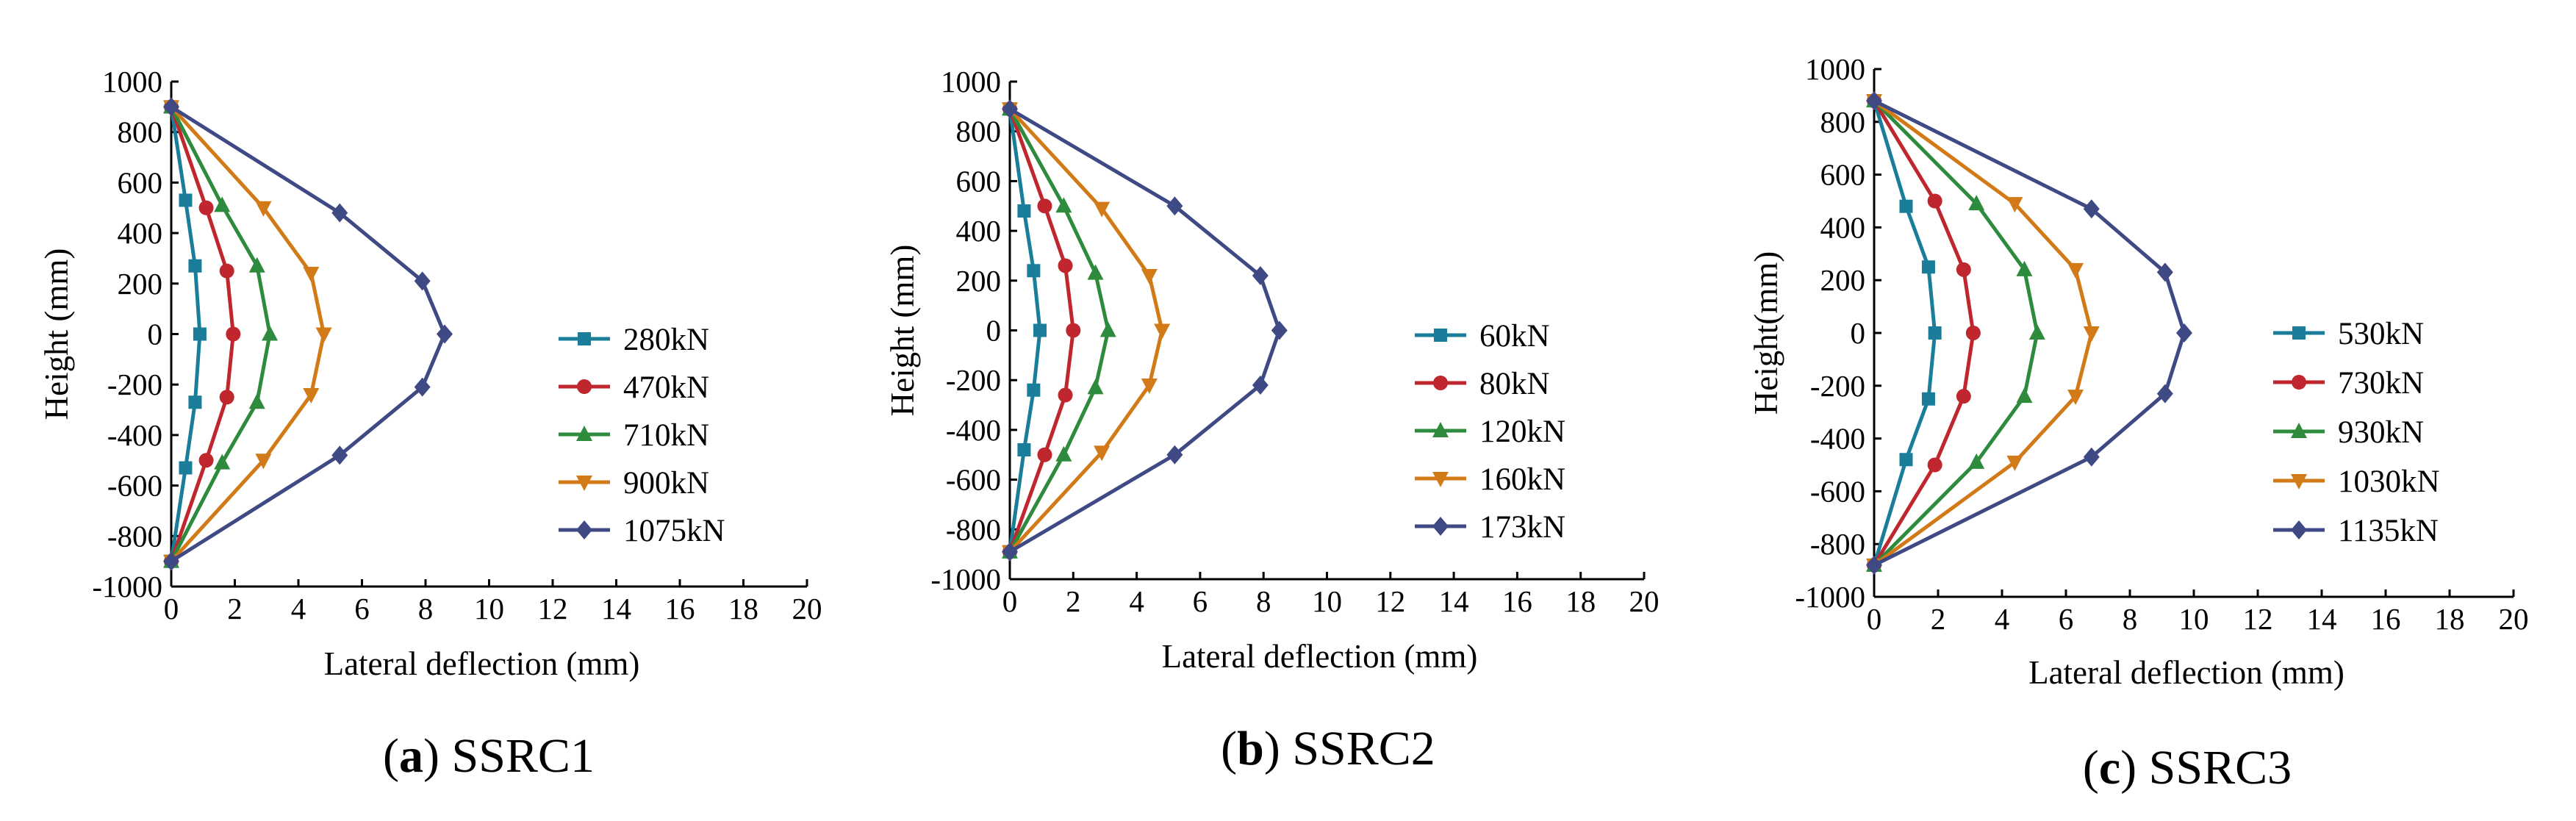 The width and height of the screenshot is (2576, 821). What do you see at coordinates (489, 756) in the screenshot?
I see `panel-caption: (a) SSRC1` at bounding box center [489, 756].